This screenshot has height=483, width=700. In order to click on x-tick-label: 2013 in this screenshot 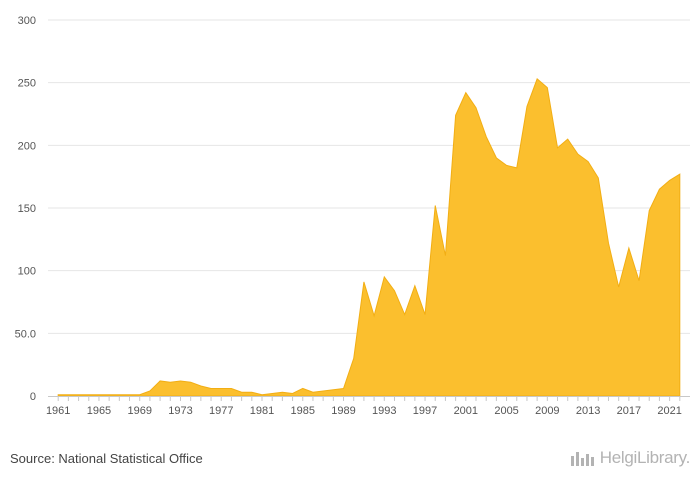, I will do `click(588, 411)`.